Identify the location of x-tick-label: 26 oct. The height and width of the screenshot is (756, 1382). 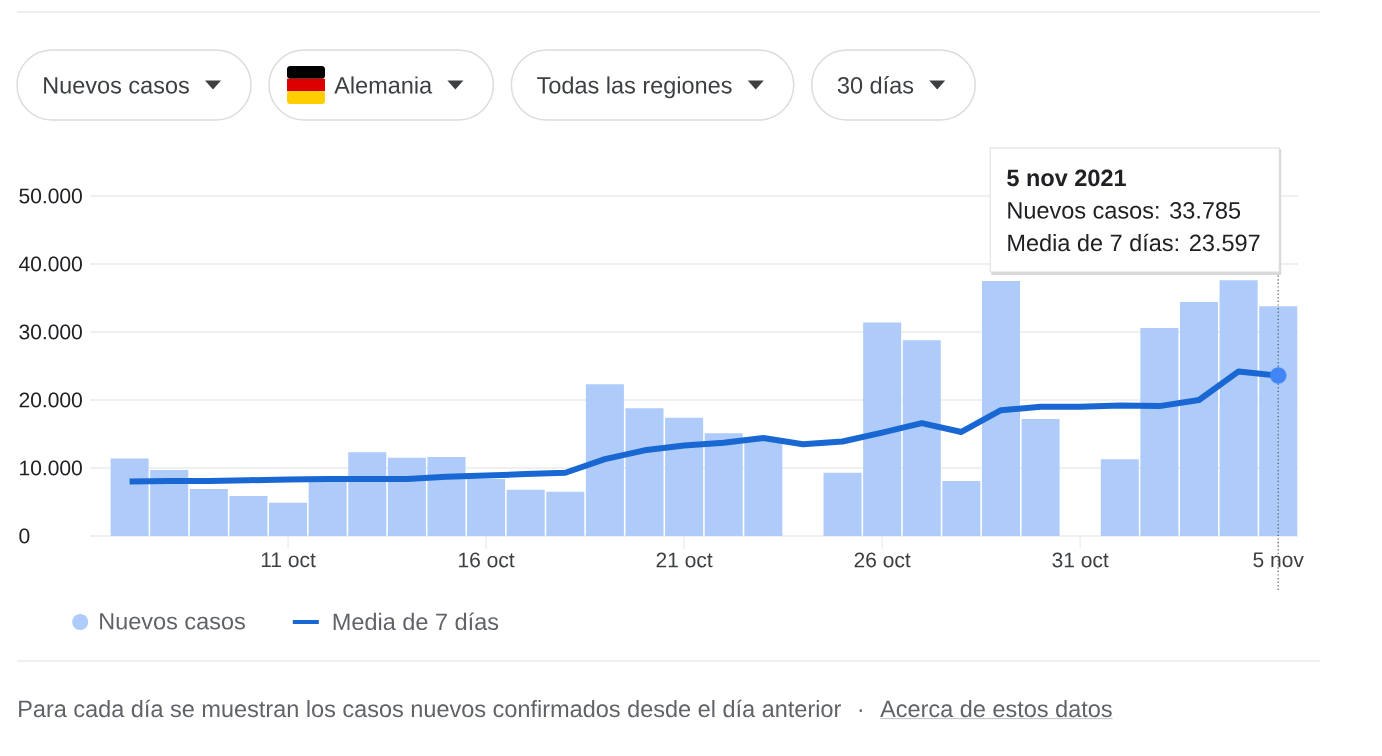
(882, 560).